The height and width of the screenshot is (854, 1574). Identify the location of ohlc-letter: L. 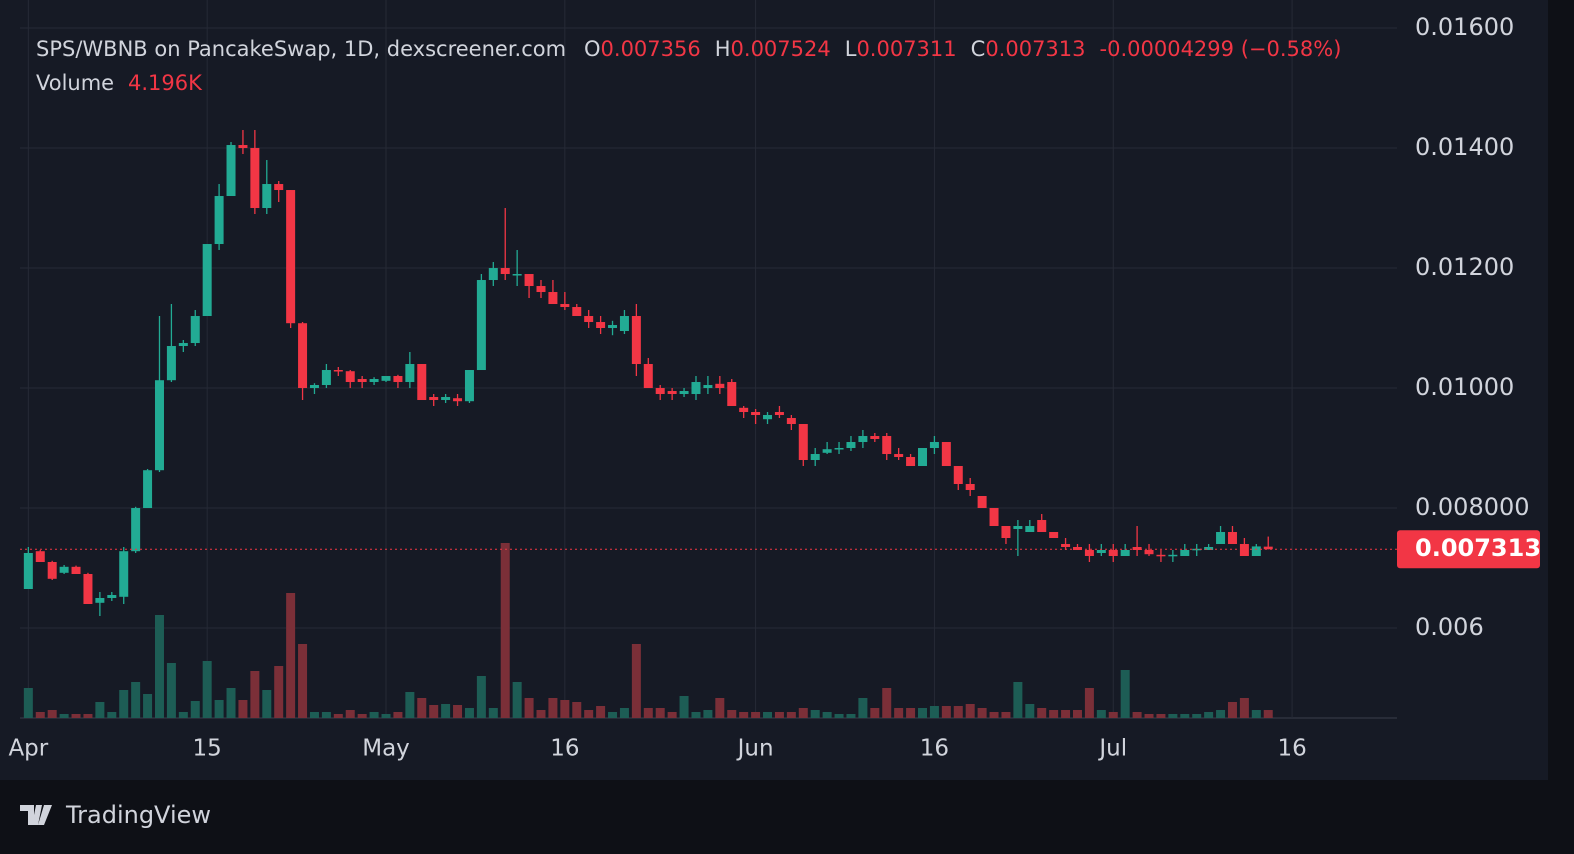
(851, 49).